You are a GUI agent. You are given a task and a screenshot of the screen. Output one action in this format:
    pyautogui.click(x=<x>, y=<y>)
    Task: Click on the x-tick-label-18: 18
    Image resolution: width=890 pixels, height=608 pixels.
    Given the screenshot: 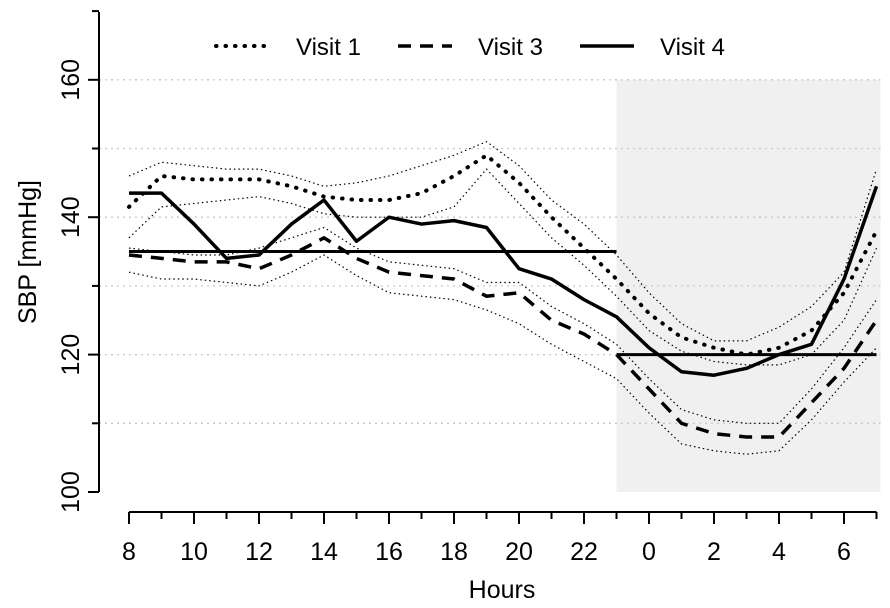 What is the action you would take?
    pyautogui.click(x=454, y=552)
    